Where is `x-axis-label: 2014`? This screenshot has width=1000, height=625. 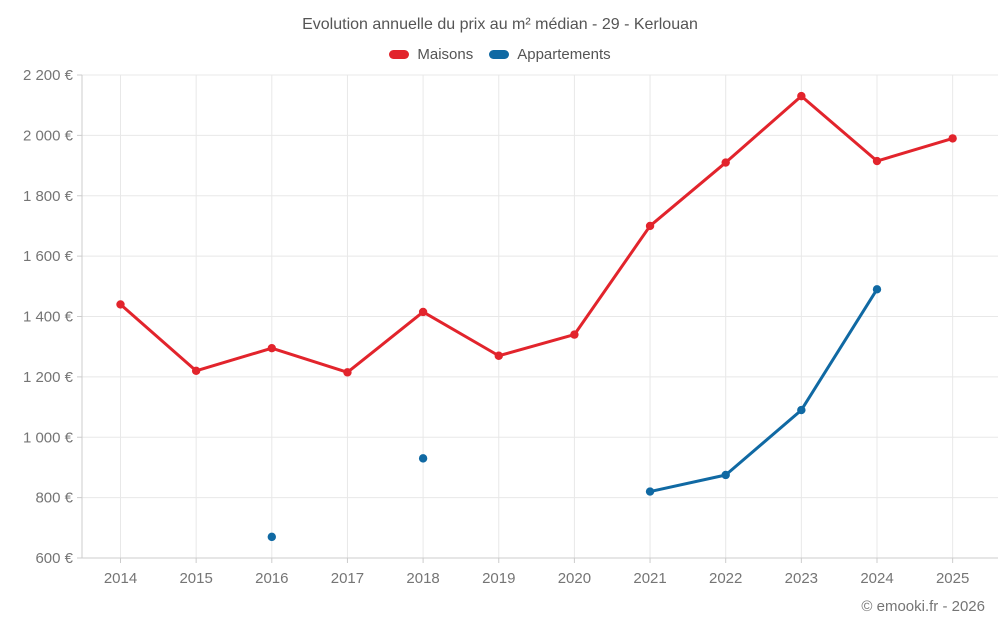 x-axis-label: 2014 is located at coordinates (120, 578).